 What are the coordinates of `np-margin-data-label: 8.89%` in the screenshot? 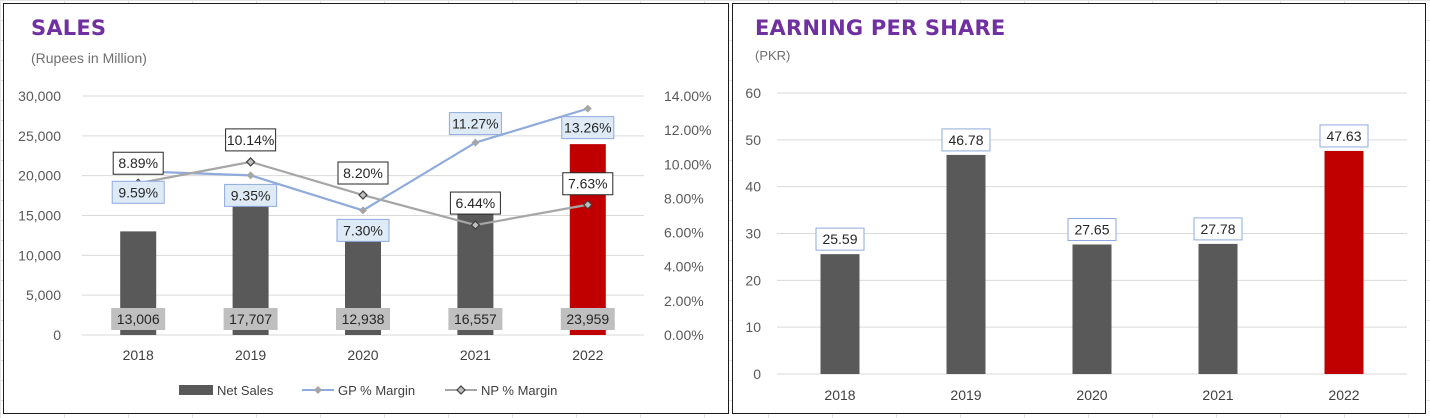 It's located at (138, 163).